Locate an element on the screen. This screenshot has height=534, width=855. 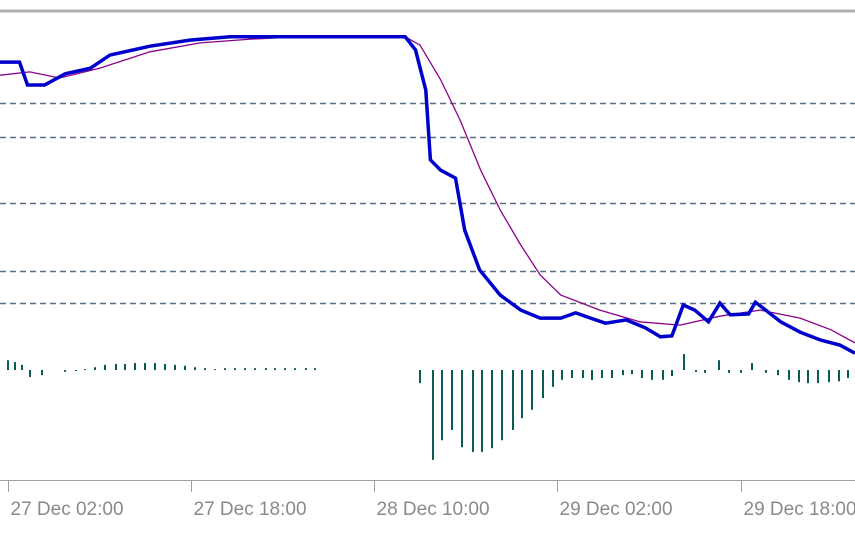
x-tick-label: 27 Dec 02:00 is located at coordinates (67, 509).